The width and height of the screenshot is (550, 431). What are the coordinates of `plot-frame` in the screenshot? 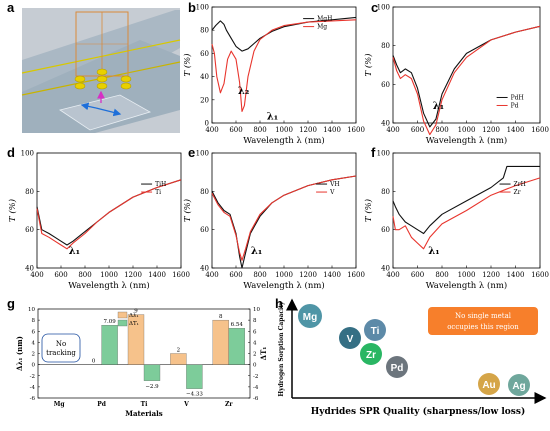 It's located at (109, 210).